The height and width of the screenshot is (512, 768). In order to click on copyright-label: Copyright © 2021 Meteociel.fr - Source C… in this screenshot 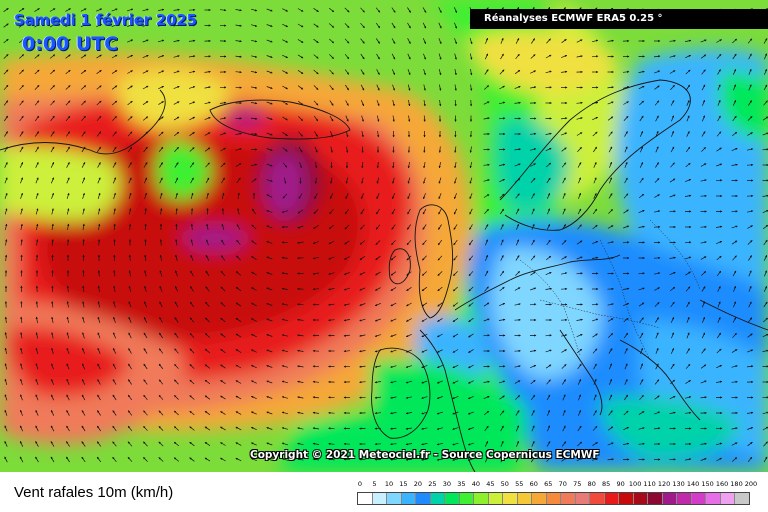, I will do `click(425, 455)`.